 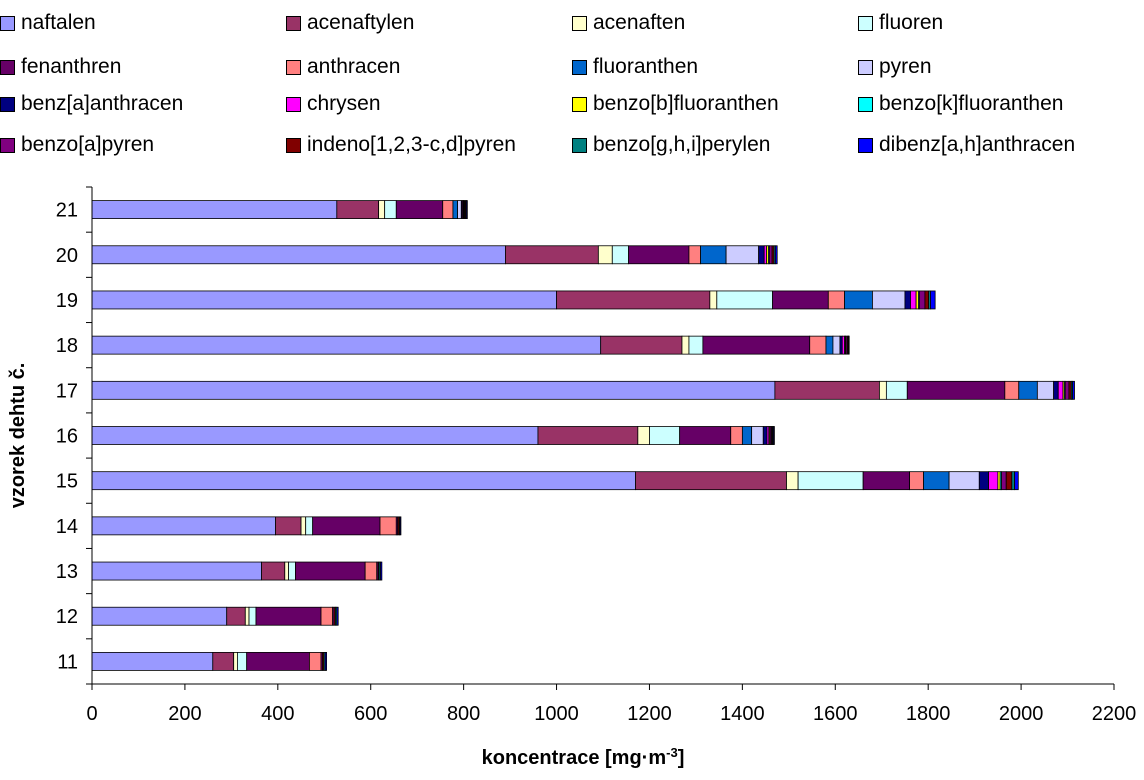 What do you see at coordinates (971, 103) in the screenshot?
I see `legend-label: benzo[k]fluoranthen` at bounding box center [971, 103].